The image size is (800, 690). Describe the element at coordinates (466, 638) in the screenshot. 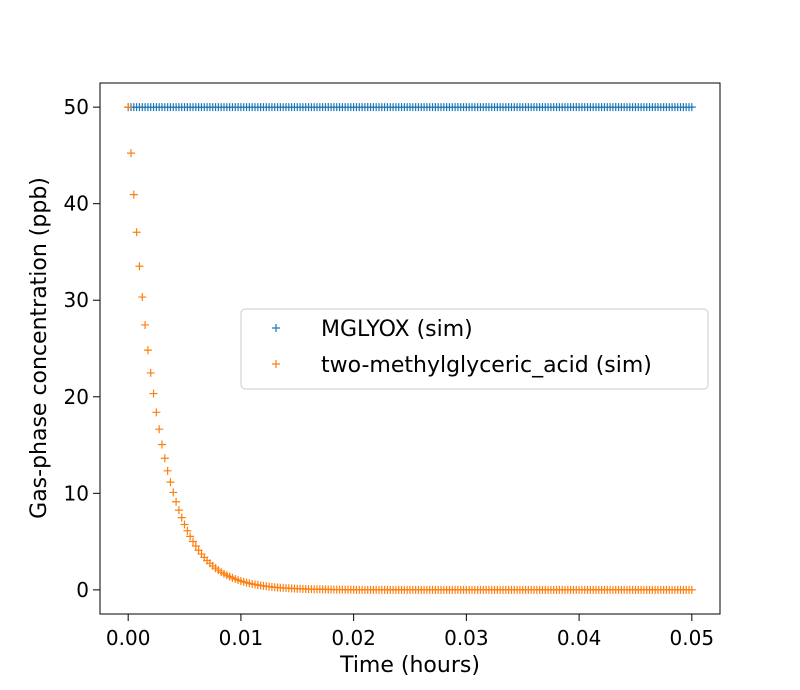

I see `x-tick-label: 0.03` at that location.